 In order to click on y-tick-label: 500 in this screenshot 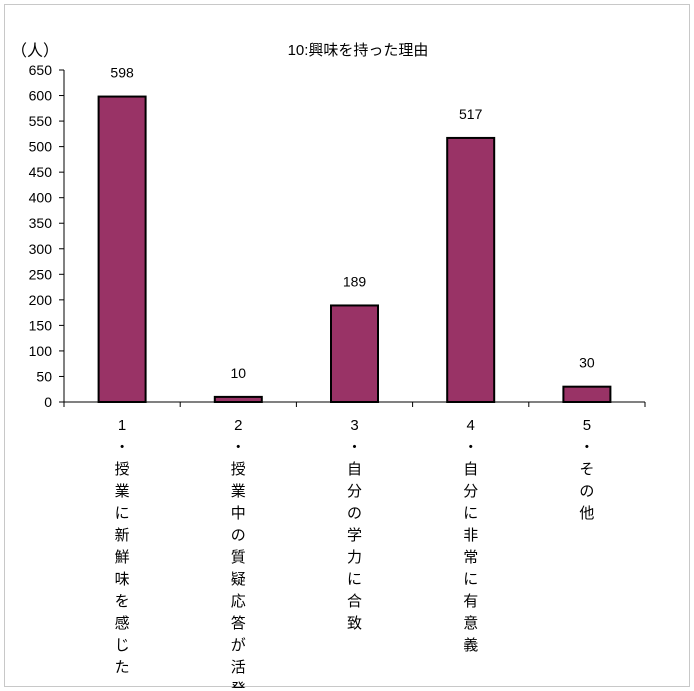, I will do `click(41, 147)`.